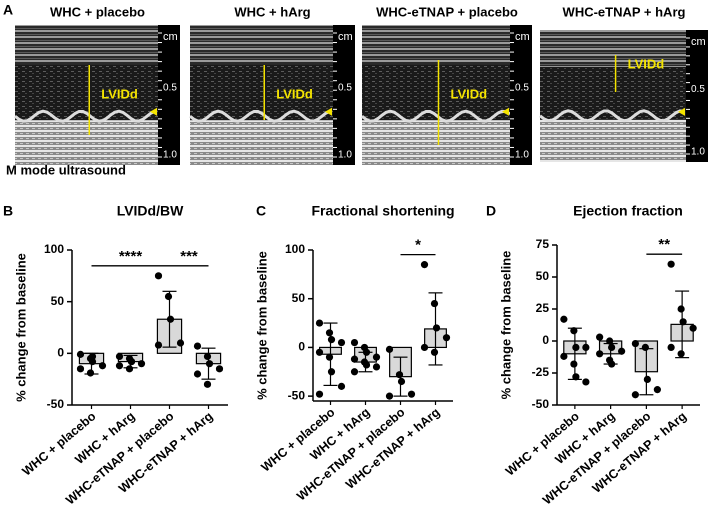 The image size is (709, 515). What do you see at coordinates (8, 10) in the screenshot?
I see `panel-label: A` at bounding box center [8, 10].